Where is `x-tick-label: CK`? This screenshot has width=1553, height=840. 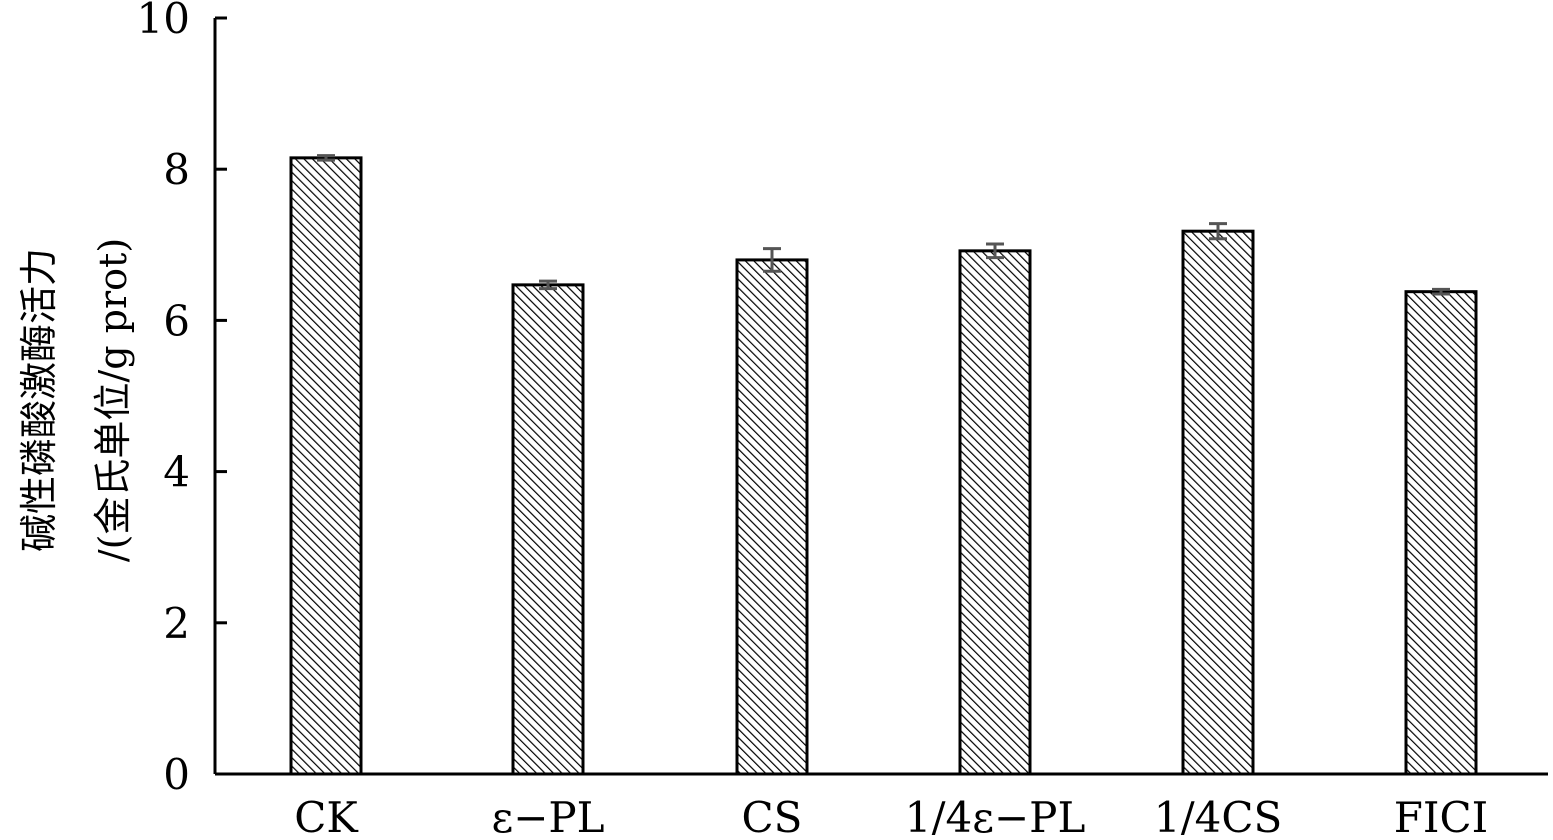 x-tick-label: CK is located at coordinates (326, 814).